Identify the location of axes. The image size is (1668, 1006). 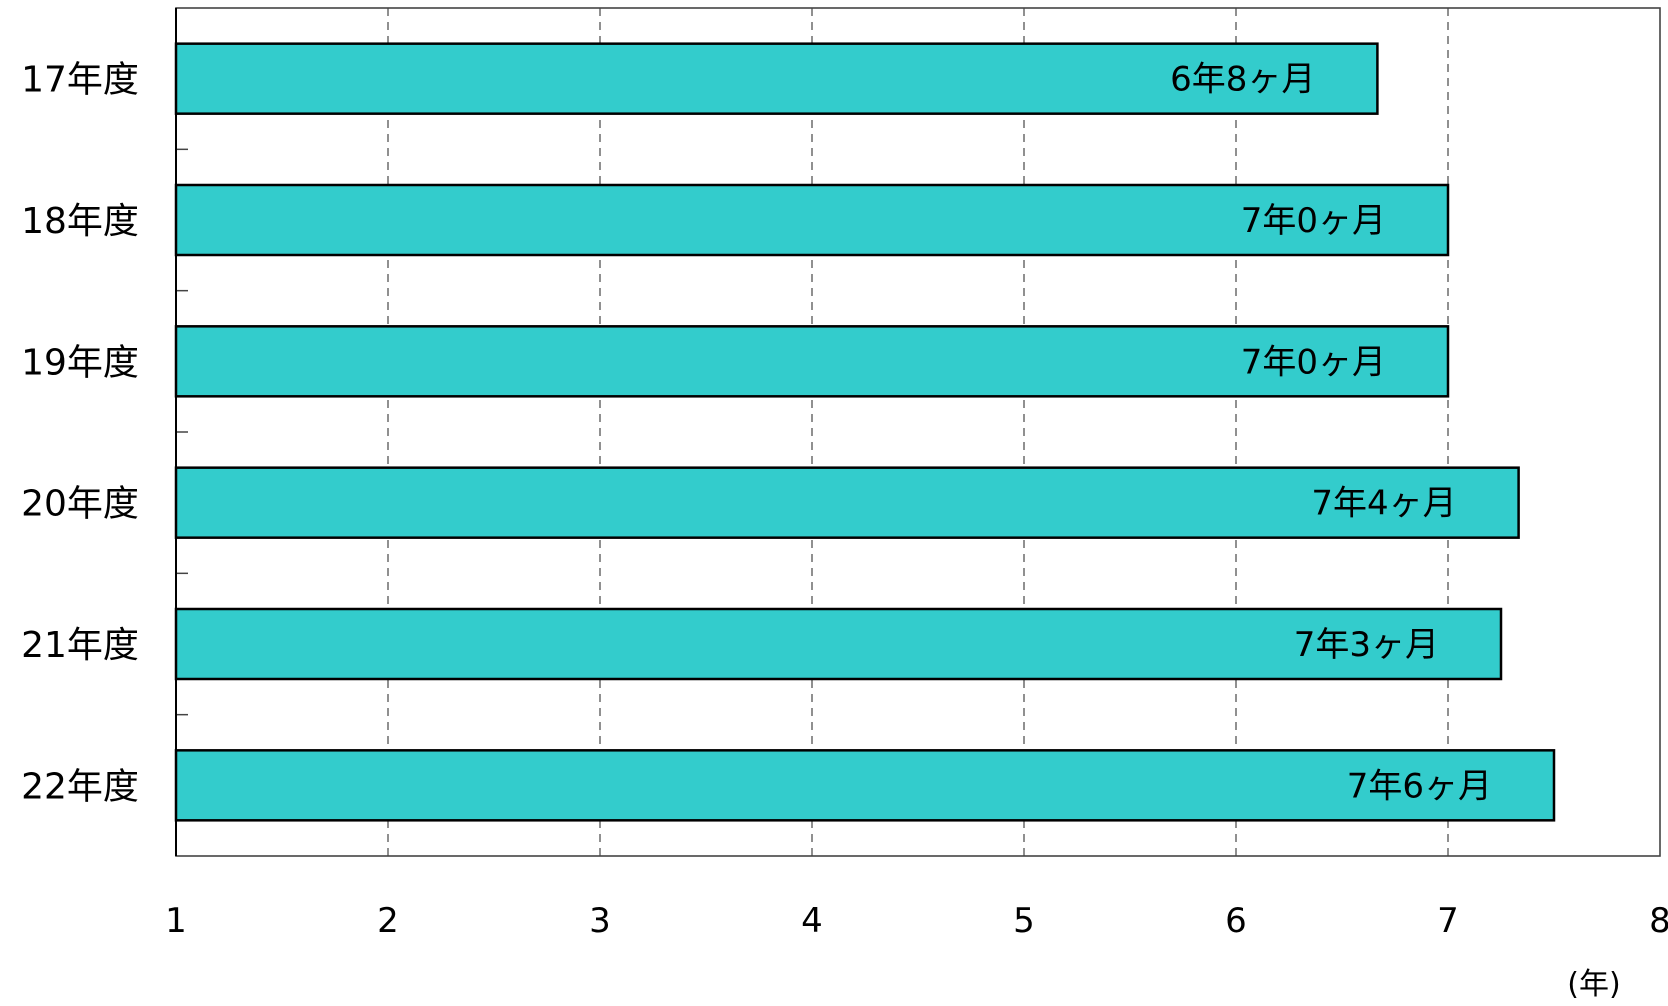
(181, 432).